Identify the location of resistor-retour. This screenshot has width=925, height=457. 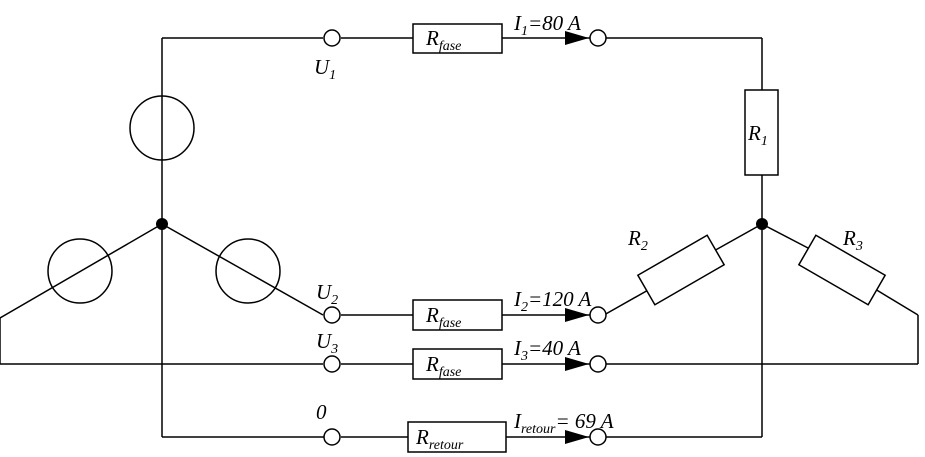
(457, 437).